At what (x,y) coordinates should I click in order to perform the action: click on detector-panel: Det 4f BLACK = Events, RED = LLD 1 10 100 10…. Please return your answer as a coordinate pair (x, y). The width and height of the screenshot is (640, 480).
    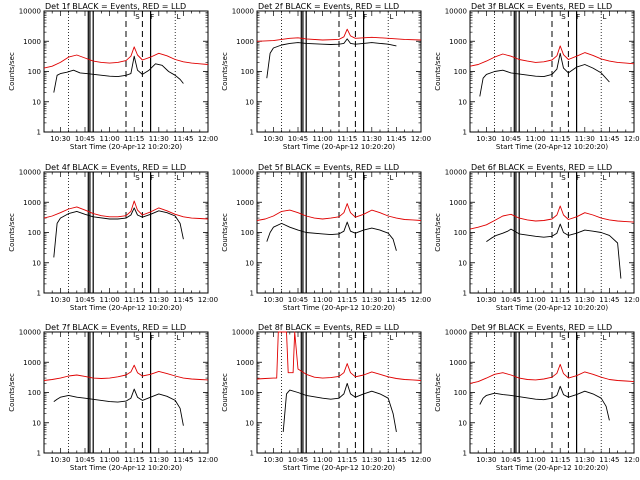
    Looking at the image, I should click on (113, 237).